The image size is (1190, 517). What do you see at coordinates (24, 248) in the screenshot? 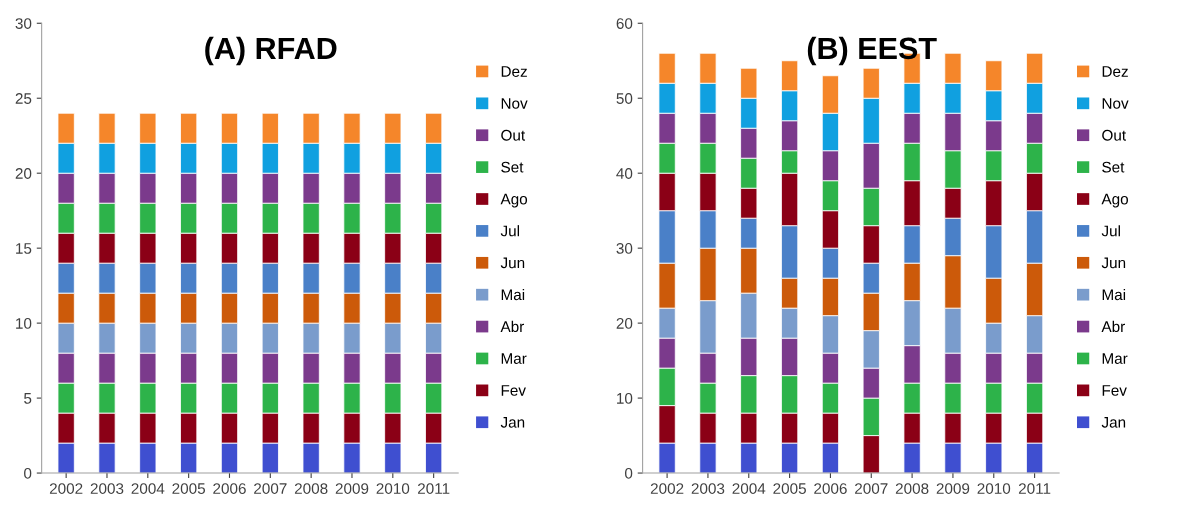
I see `y-tick-label: 15` at bounding box center [24, 248].